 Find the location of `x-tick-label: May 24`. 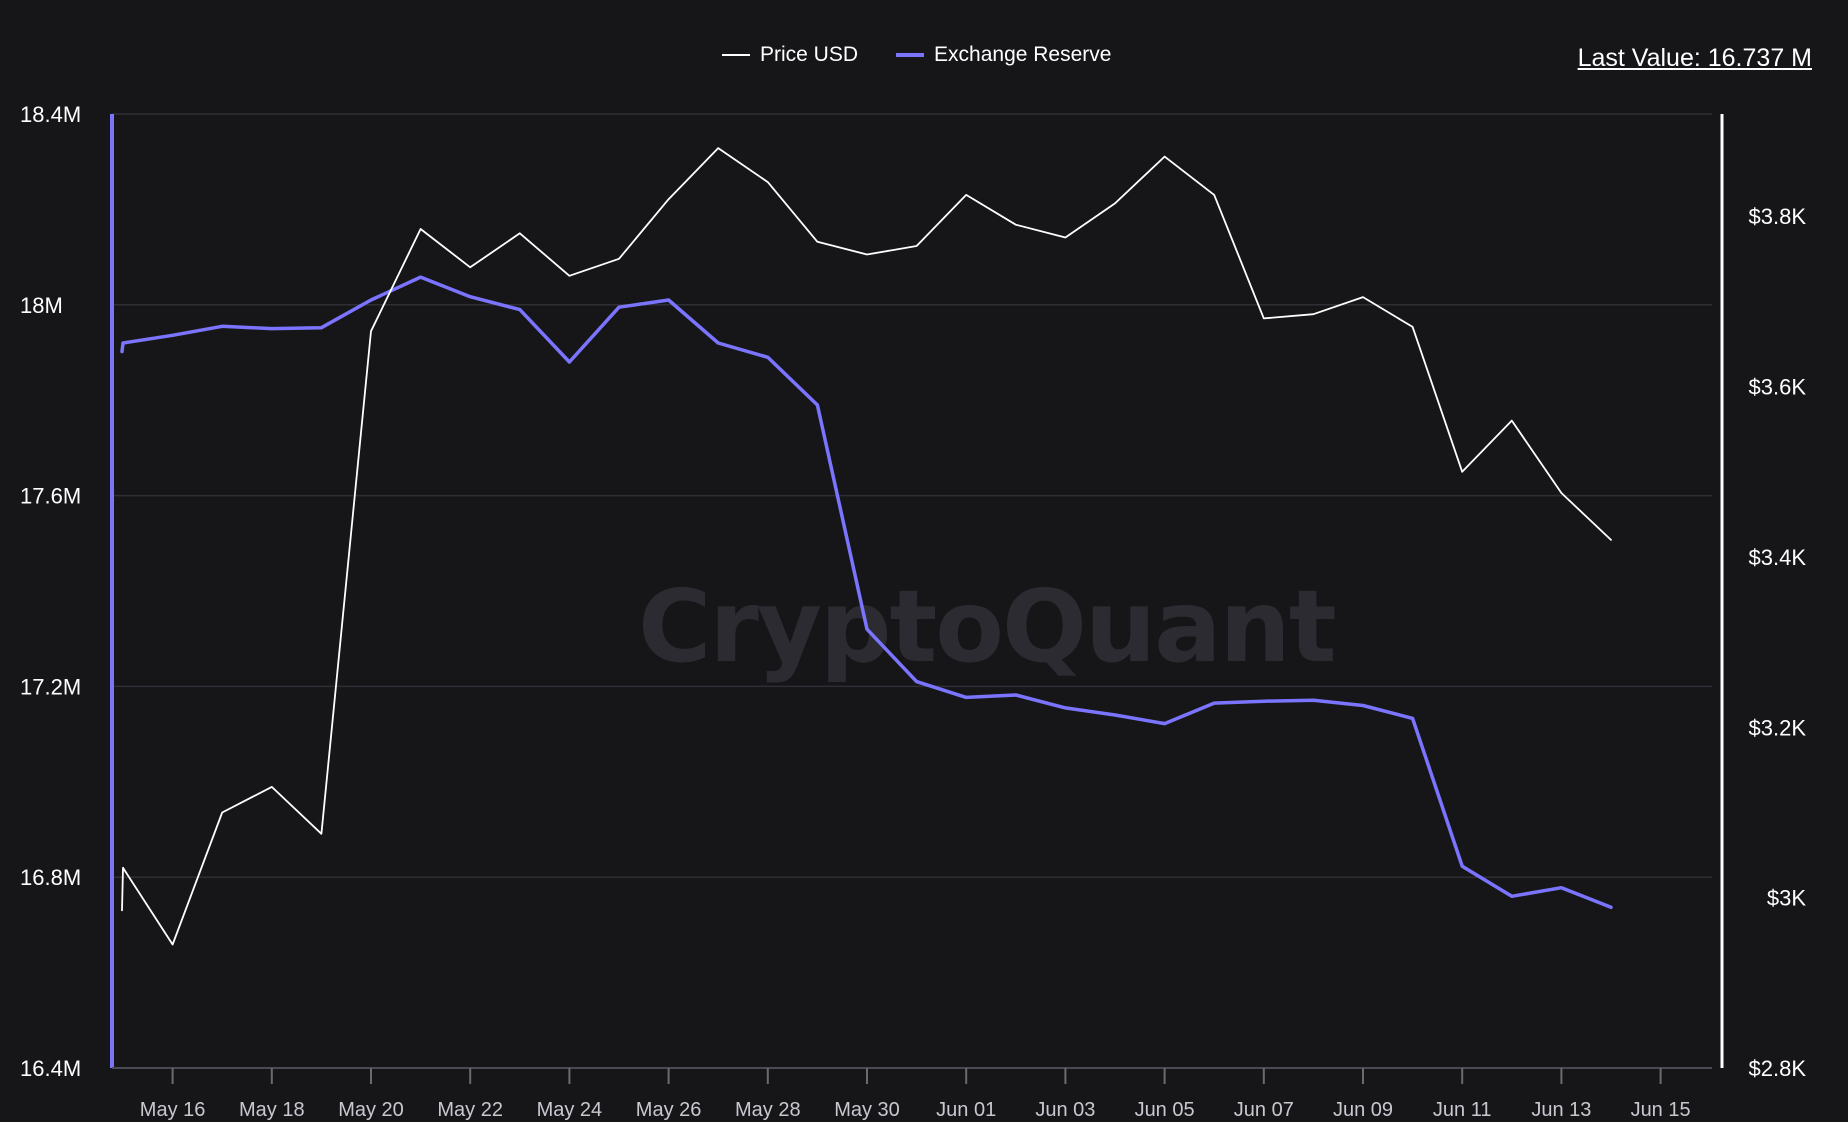

x-tick-label: May 24 is located at coordinates (570, 1110).